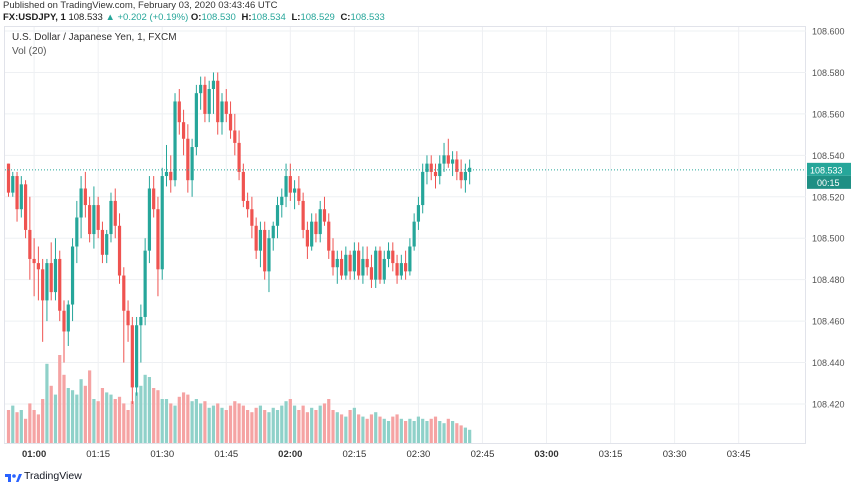  I want to click on last-price-badge, so click(829, 169).